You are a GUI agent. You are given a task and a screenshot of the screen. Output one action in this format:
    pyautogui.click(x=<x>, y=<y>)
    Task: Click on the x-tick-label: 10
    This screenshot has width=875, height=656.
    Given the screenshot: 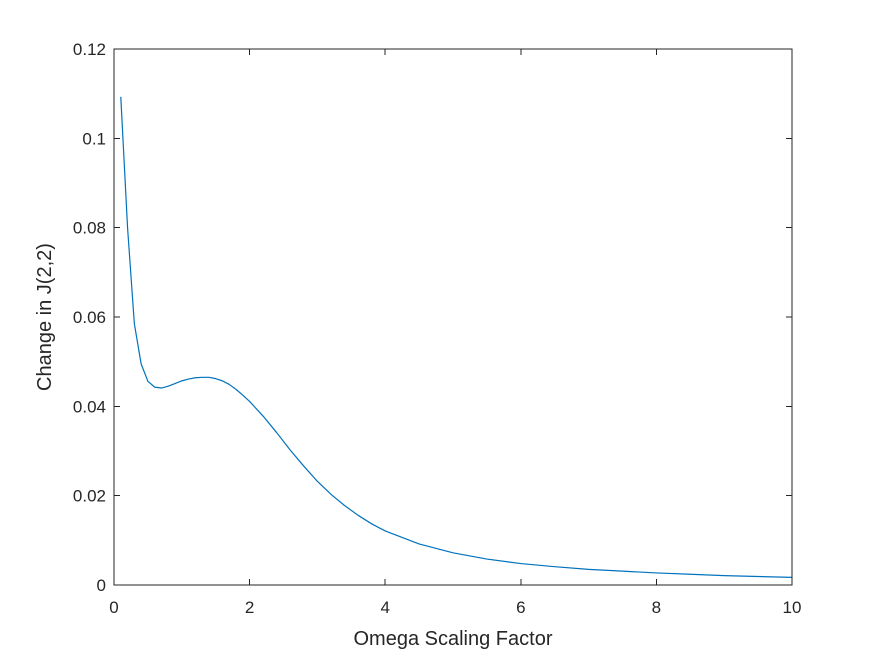 What is the action you would take?
    pyautogui.click(x=792, y=607)
    